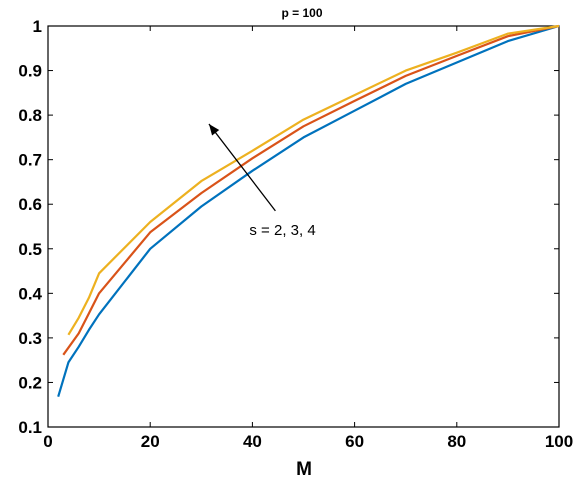 Image resolution: width=582 pixels, height=485 pixels. Describe the element at coordinates (30, 249) in the screenshot. I see `y-tick-label: 0.5` at that location.